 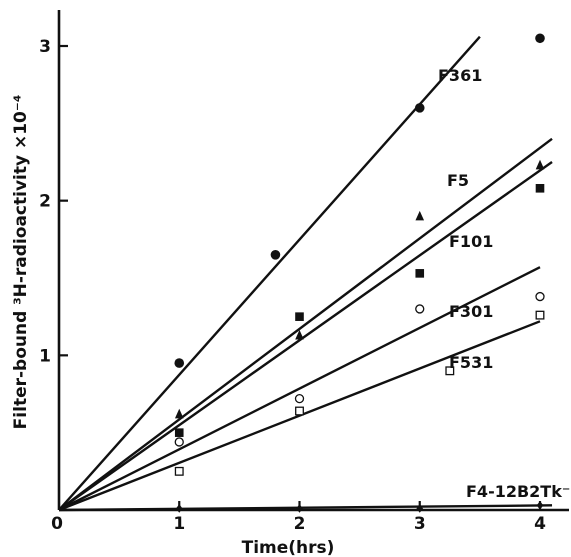 What do you see at coordinates (420, 524) in the screenshot?
I see `x-tick-label: 3` at bounding box center [420, 524].